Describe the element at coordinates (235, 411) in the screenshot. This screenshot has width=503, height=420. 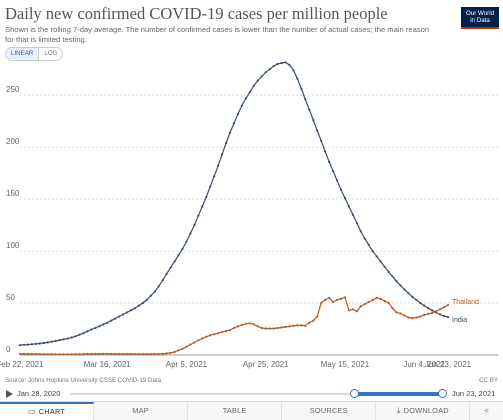
I see `tab-table: TABLE` at that location.